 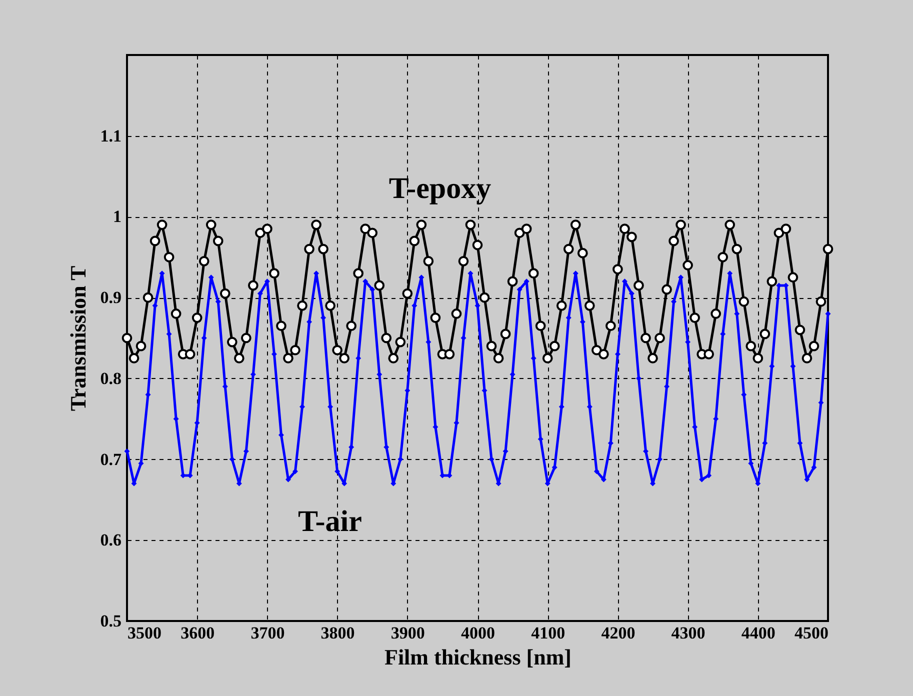 I want to click on x-tick-label: 4300, so click(x=688, y=633).